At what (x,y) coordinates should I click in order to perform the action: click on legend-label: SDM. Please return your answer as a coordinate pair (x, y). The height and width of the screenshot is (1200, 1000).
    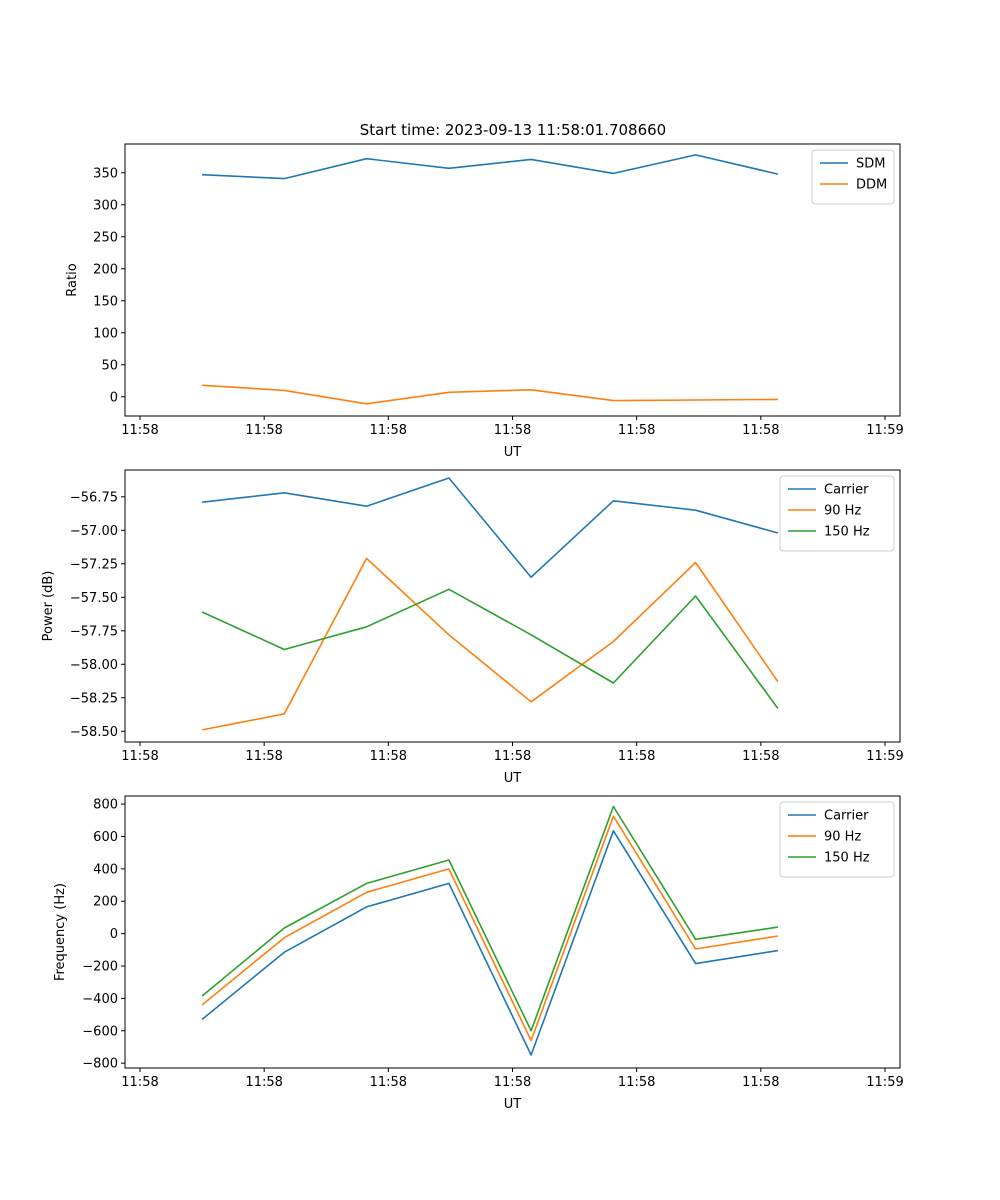
    Looking at the image, I should click on (870, 164).